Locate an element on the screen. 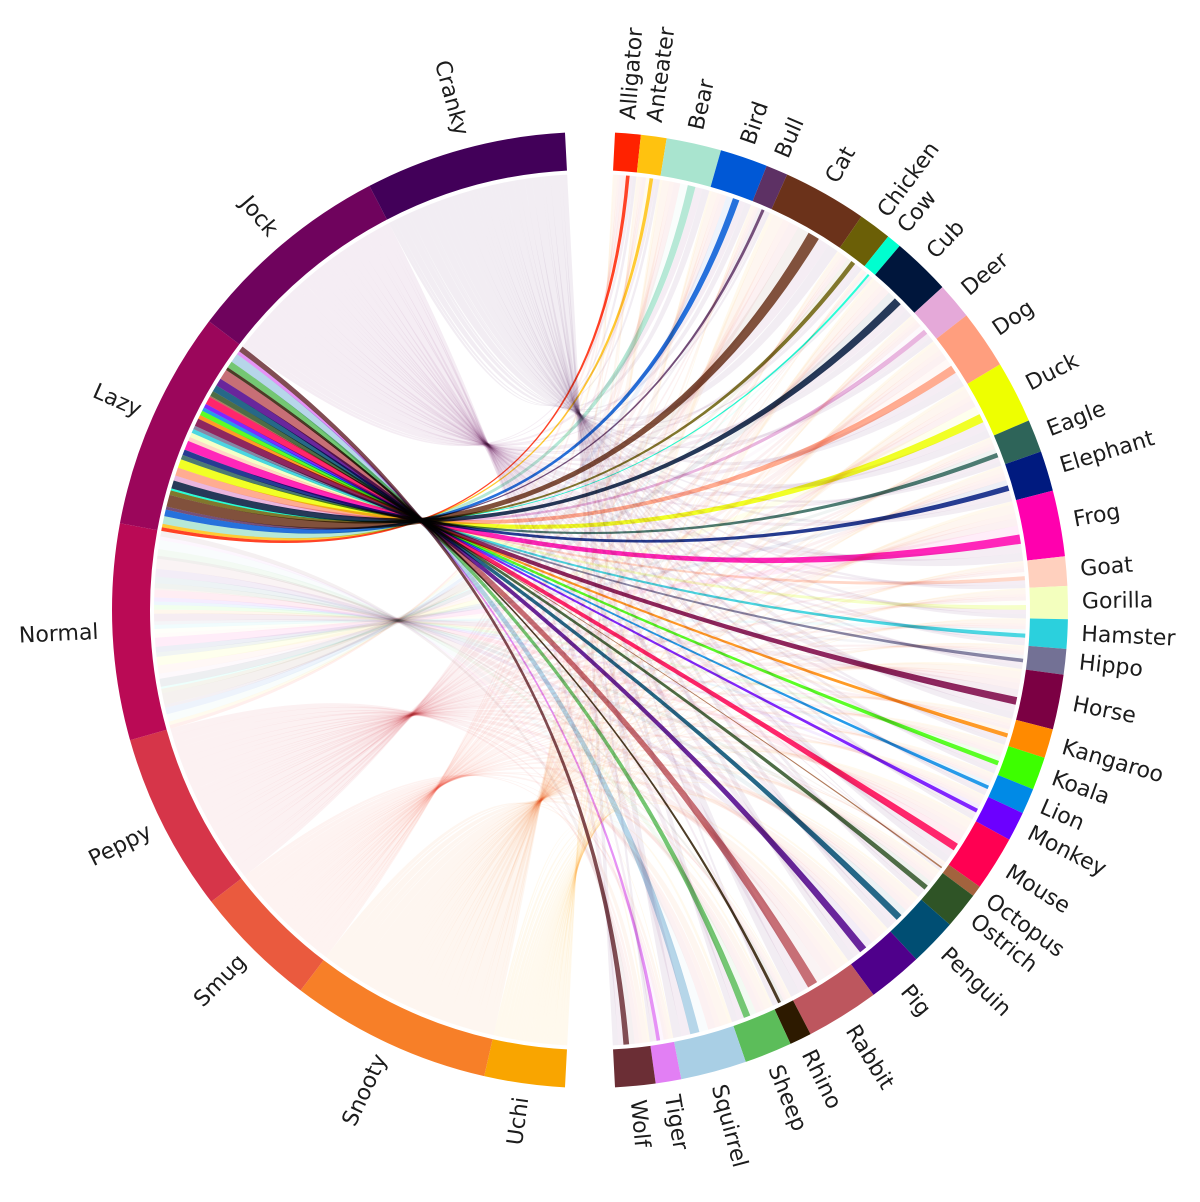 This screenshot has width=1200, height=1202. arc-squirrel is located at coordinates (710, 1052).